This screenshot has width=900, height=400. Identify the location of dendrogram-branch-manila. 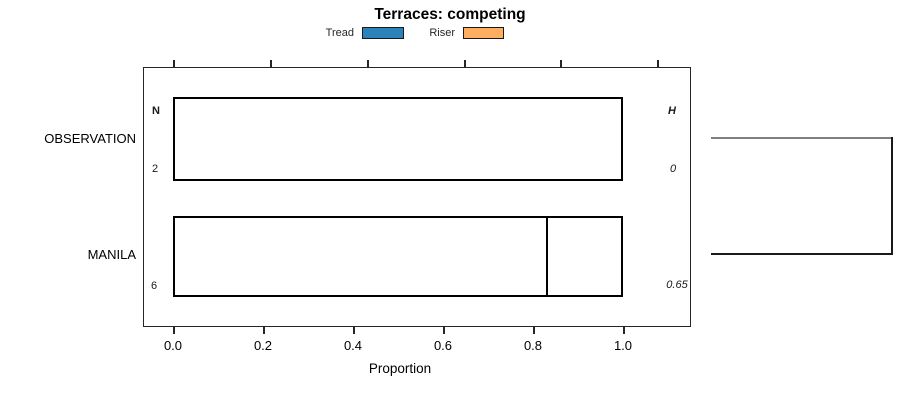
(801, 254).